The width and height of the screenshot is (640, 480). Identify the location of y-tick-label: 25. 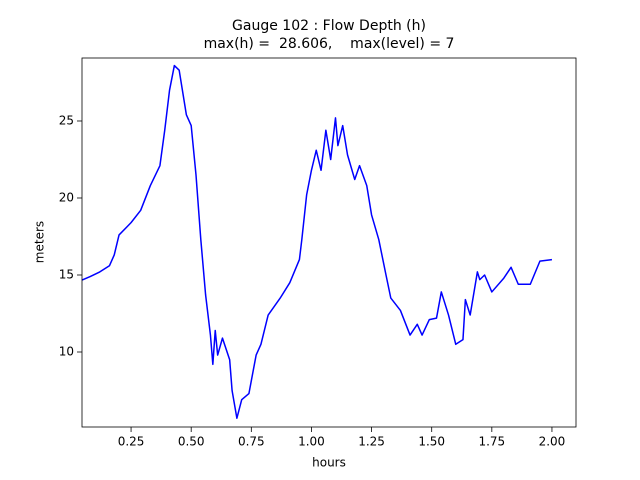
(66, 120).